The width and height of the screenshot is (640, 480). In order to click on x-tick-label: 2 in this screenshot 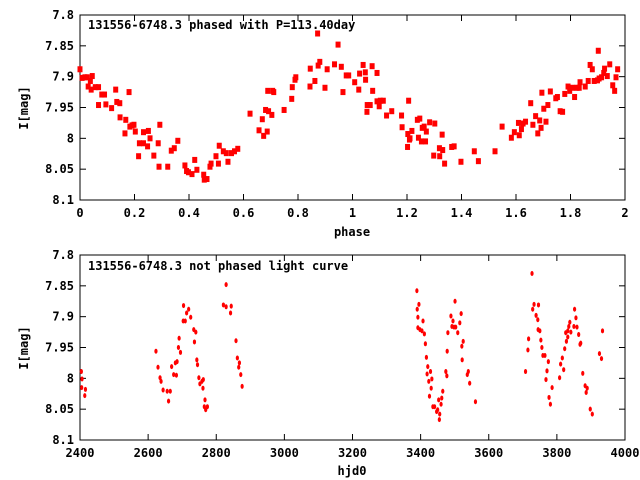, I will do `click(624, 213)`.